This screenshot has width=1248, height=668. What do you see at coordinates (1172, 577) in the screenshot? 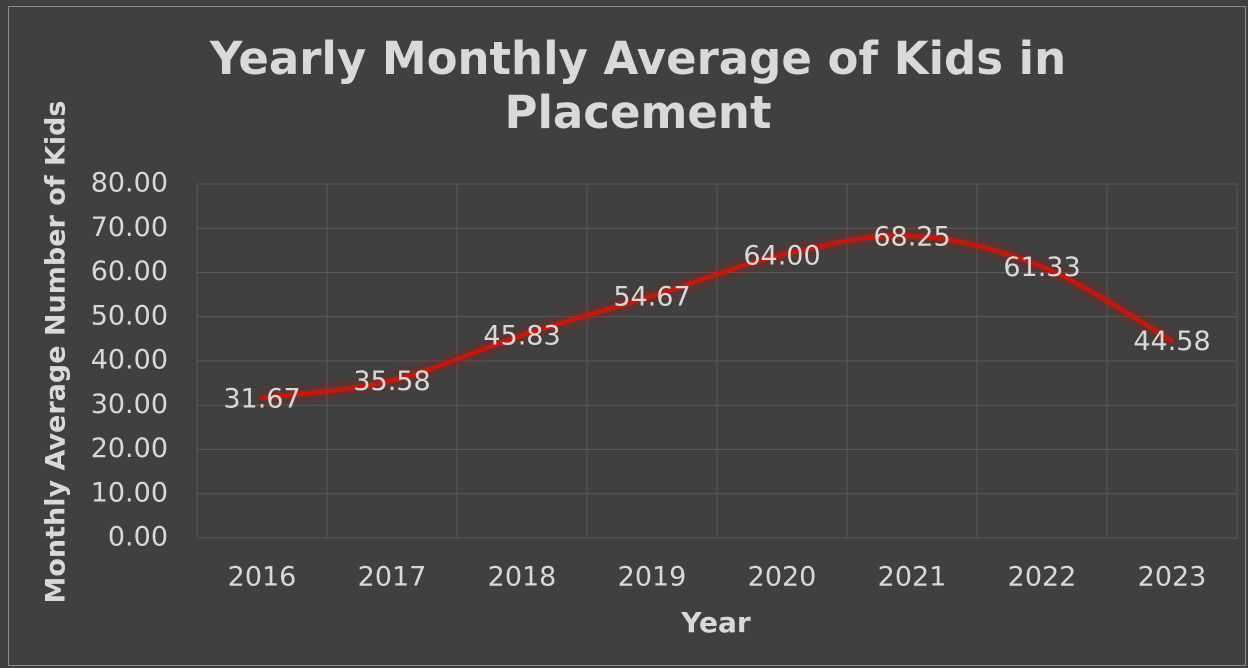
I see `x-tick-label: 2023` at bounding box center [1172, 577].